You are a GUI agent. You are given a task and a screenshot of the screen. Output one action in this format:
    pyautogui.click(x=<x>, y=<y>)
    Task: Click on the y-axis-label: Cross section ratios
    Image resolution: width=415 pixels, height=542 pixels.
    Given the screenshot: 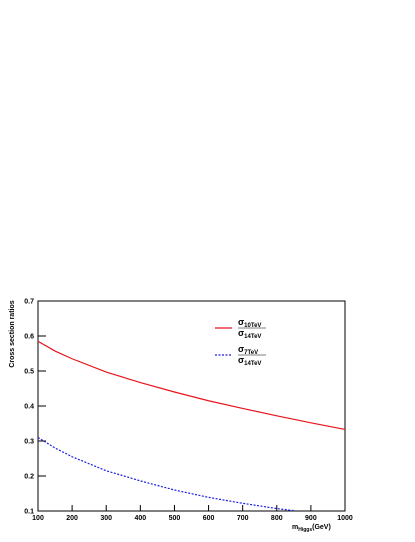 What is the action you would take?
    pyautogui.click(x=12, y=333)
    